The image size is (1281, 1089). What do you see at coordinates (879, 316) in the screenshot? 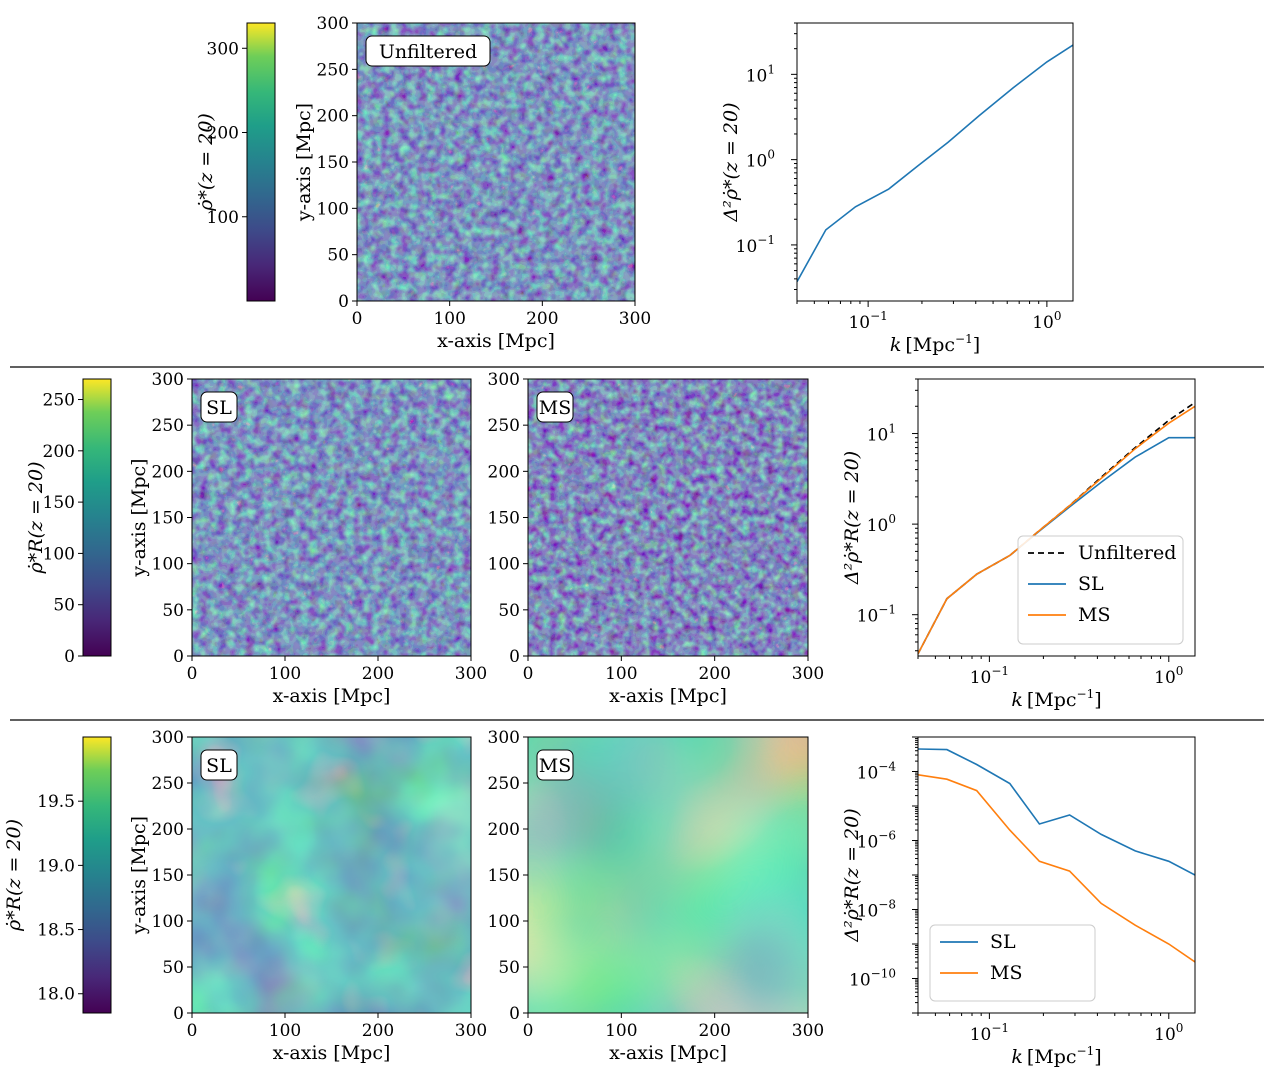
I see `x-tick-exponent: −1` at bounding box center [879, 316].